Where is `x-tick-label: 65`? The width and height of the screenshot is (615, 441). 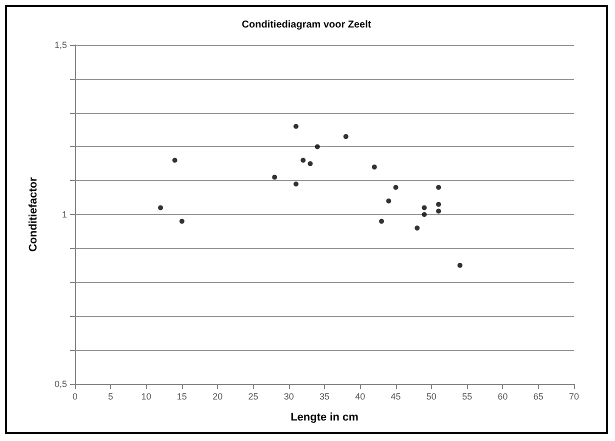 x-tick-label: 65 is located at coordinates (538, 397).